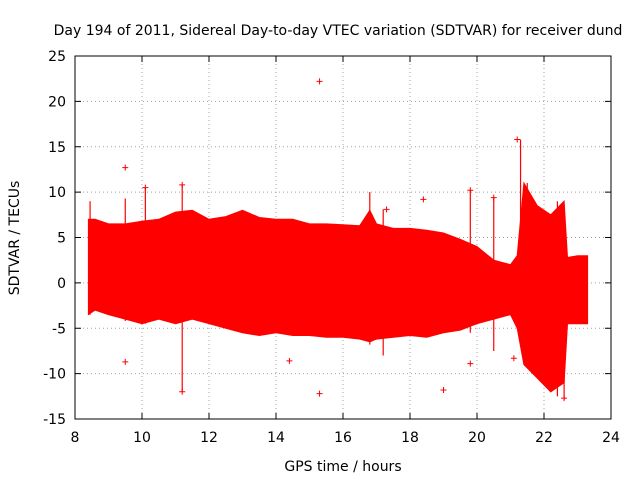 The width and height of the screenshot is (640, 484). What do you see at coordinates (61, 239) in the screenshot?
I see `y-tick-label: 5` at bounding box center [61, 239].